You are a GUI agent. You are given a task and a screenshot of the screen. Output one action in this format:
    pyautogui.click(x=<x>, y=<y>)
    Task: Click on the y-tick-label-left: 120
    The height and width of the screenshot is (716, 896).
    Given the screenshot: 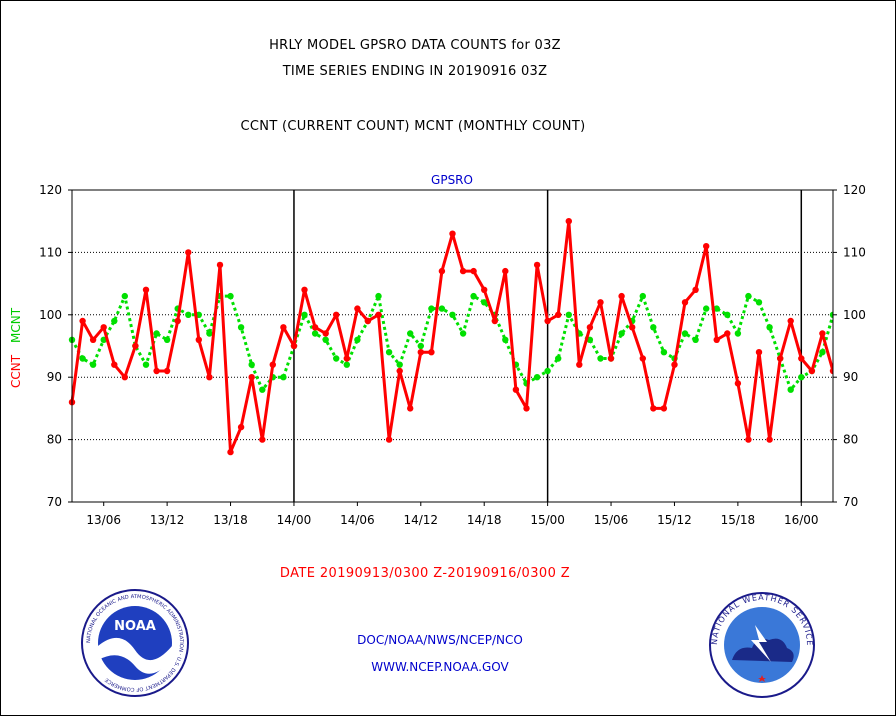 What is the action you would take?
    pyautogui.click(x=50, y=190)
    